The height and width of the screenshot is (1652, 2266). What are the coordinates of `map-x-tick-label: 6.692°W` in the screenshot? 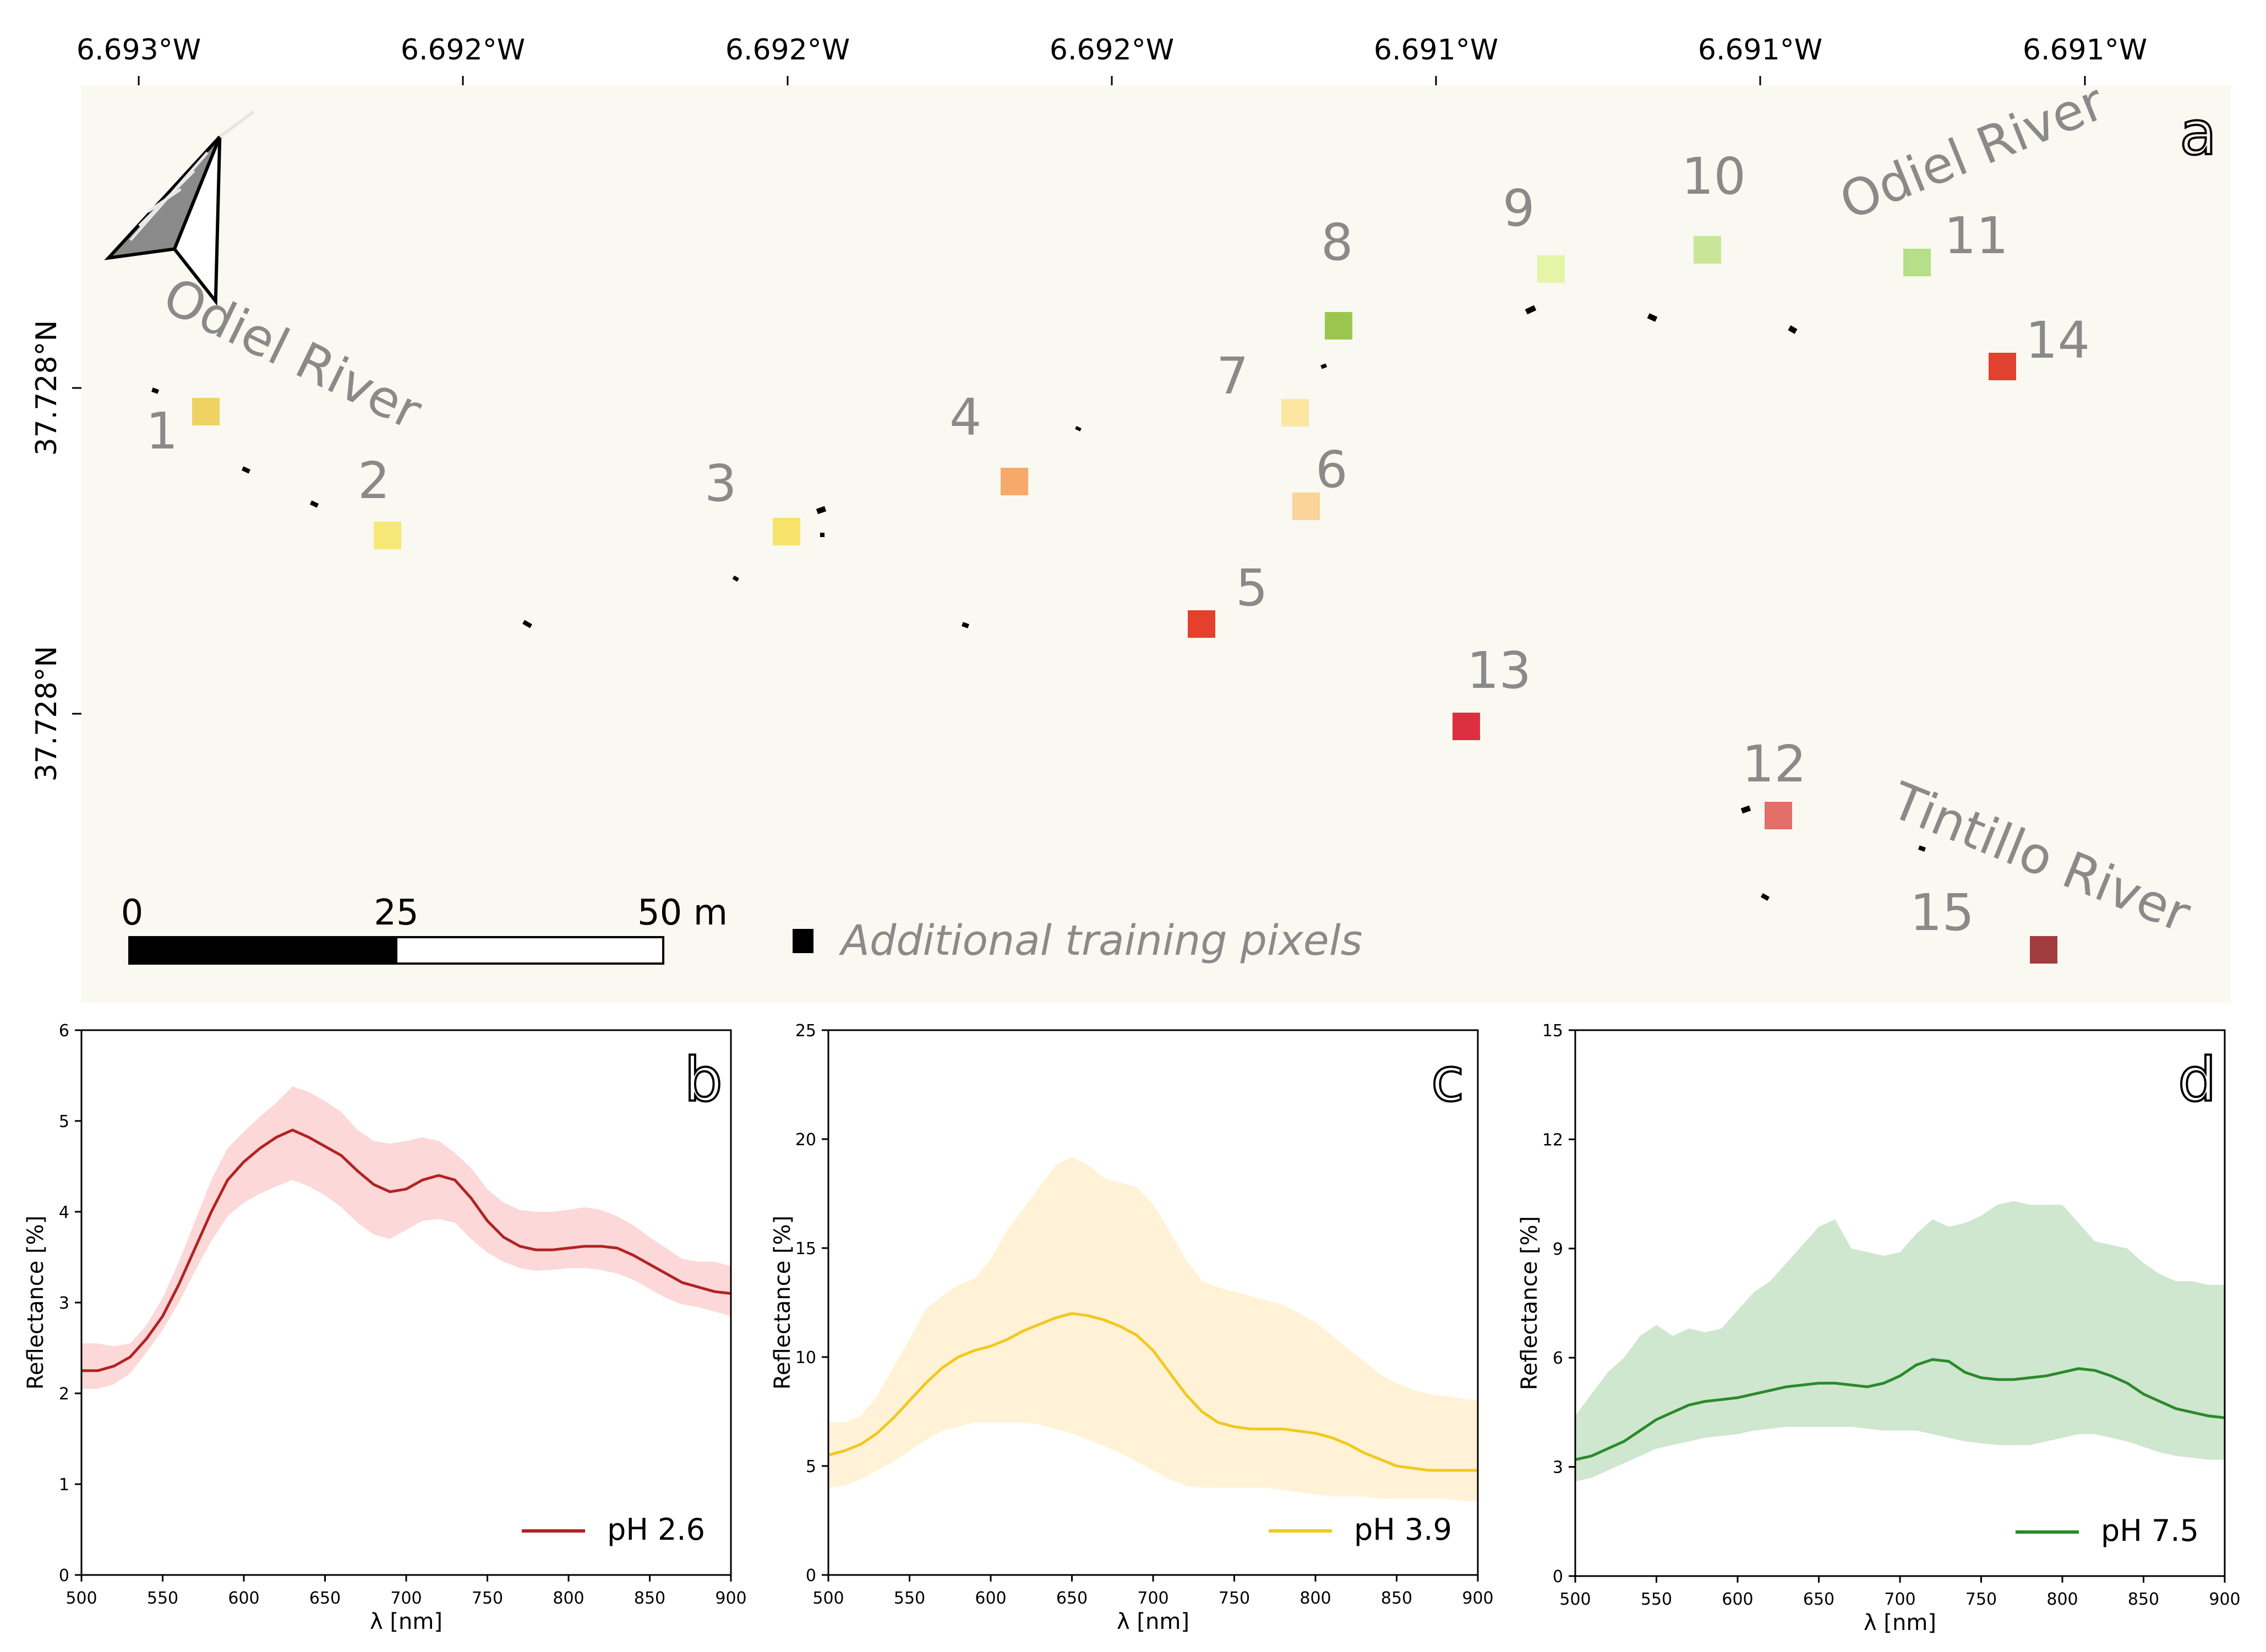 It's located at (463, 50).